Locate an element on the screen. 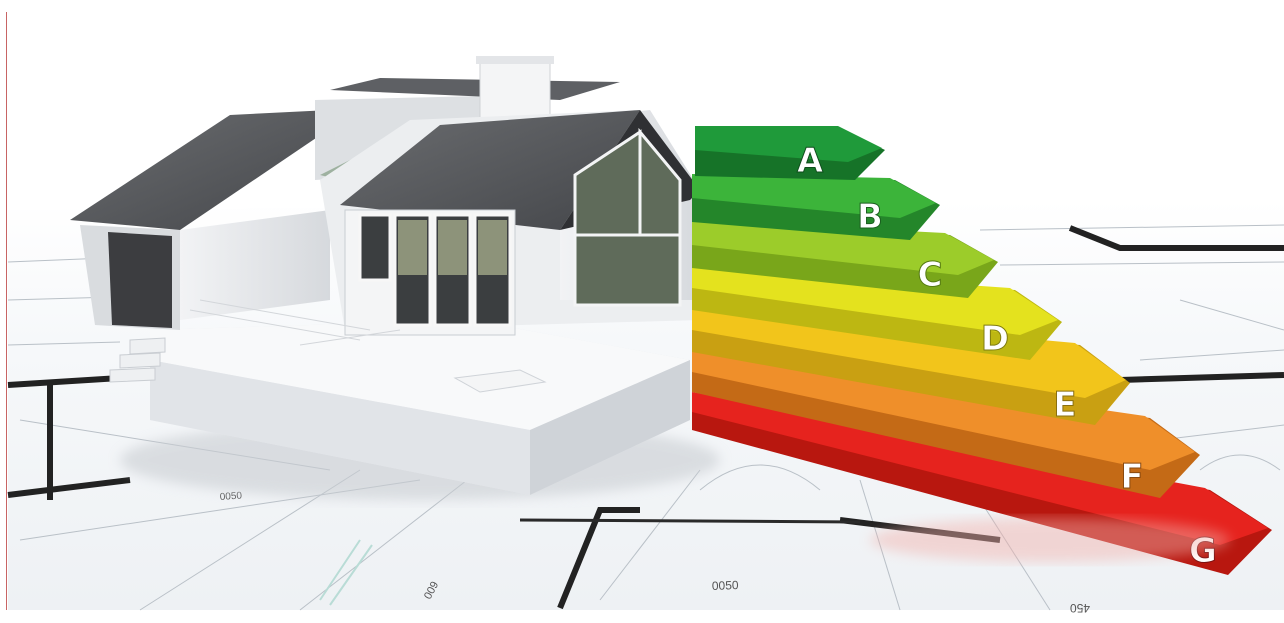 The image size is (1284, 623). blueprint-label-1: 0050 is located at coordinates (725, 585).